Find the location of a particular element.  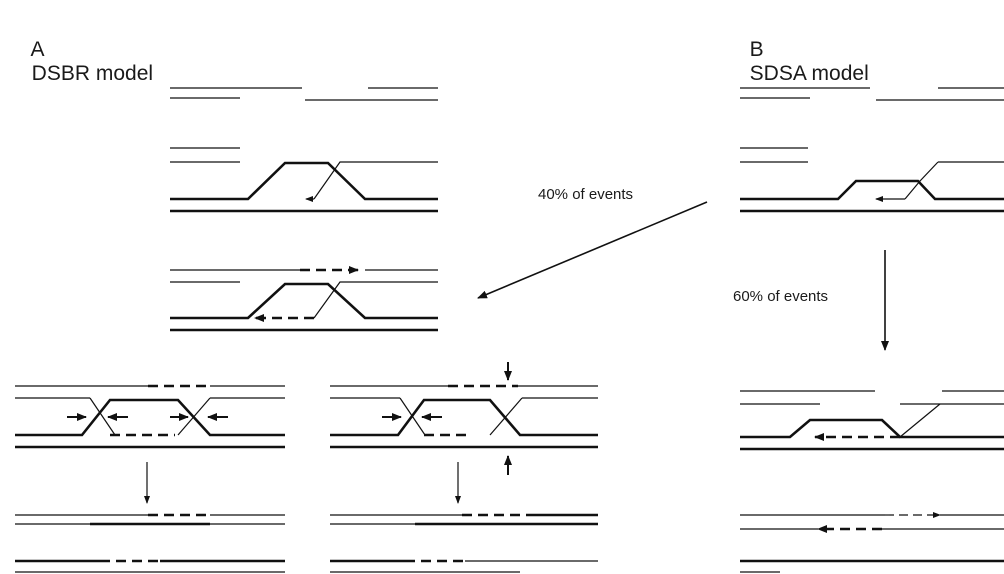

panel-a-name: DSBR model is located at coordinates (92, 73).